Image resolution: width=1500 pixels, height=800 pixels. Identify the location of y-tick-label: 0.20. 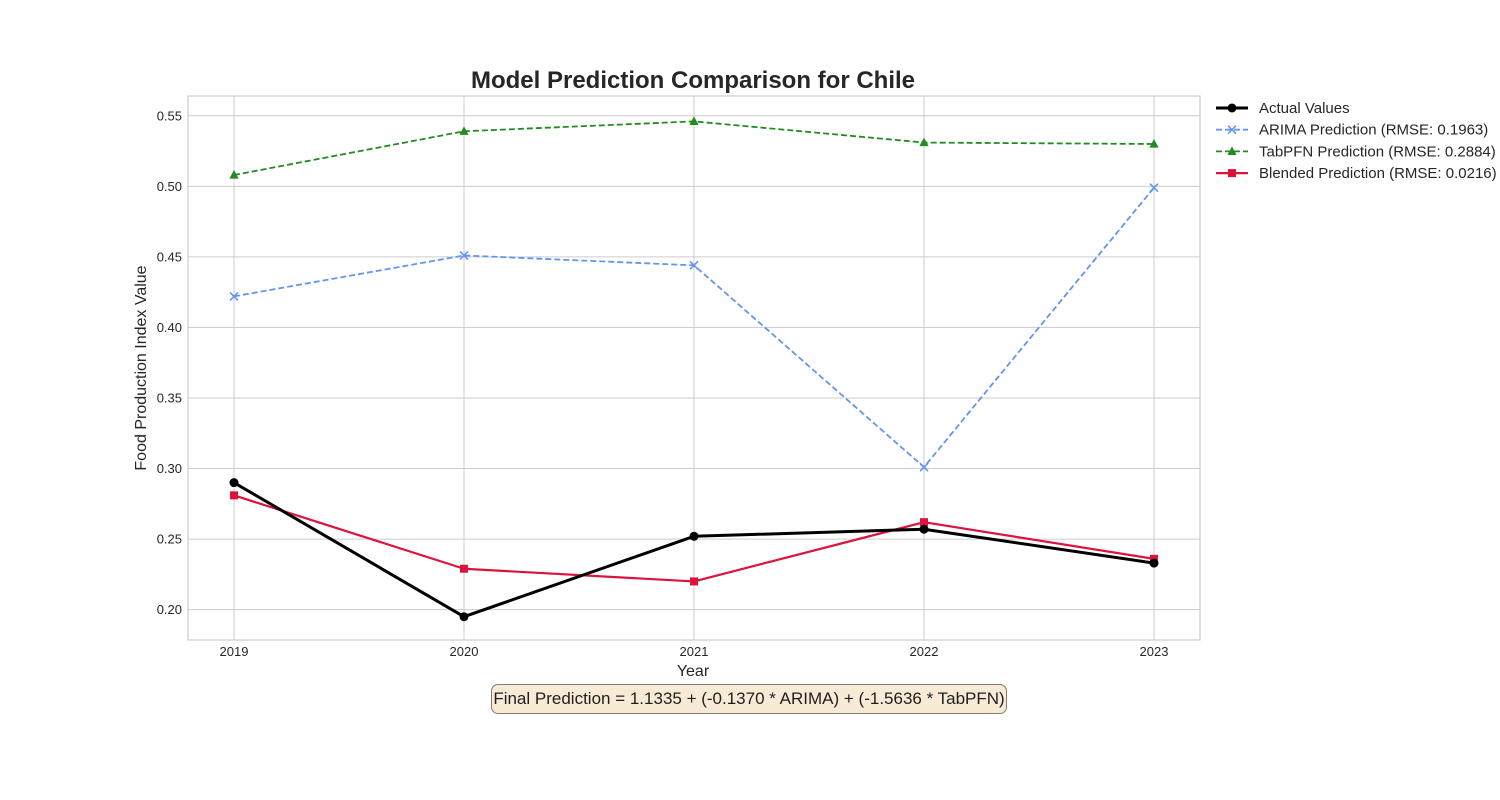
(169, 609).